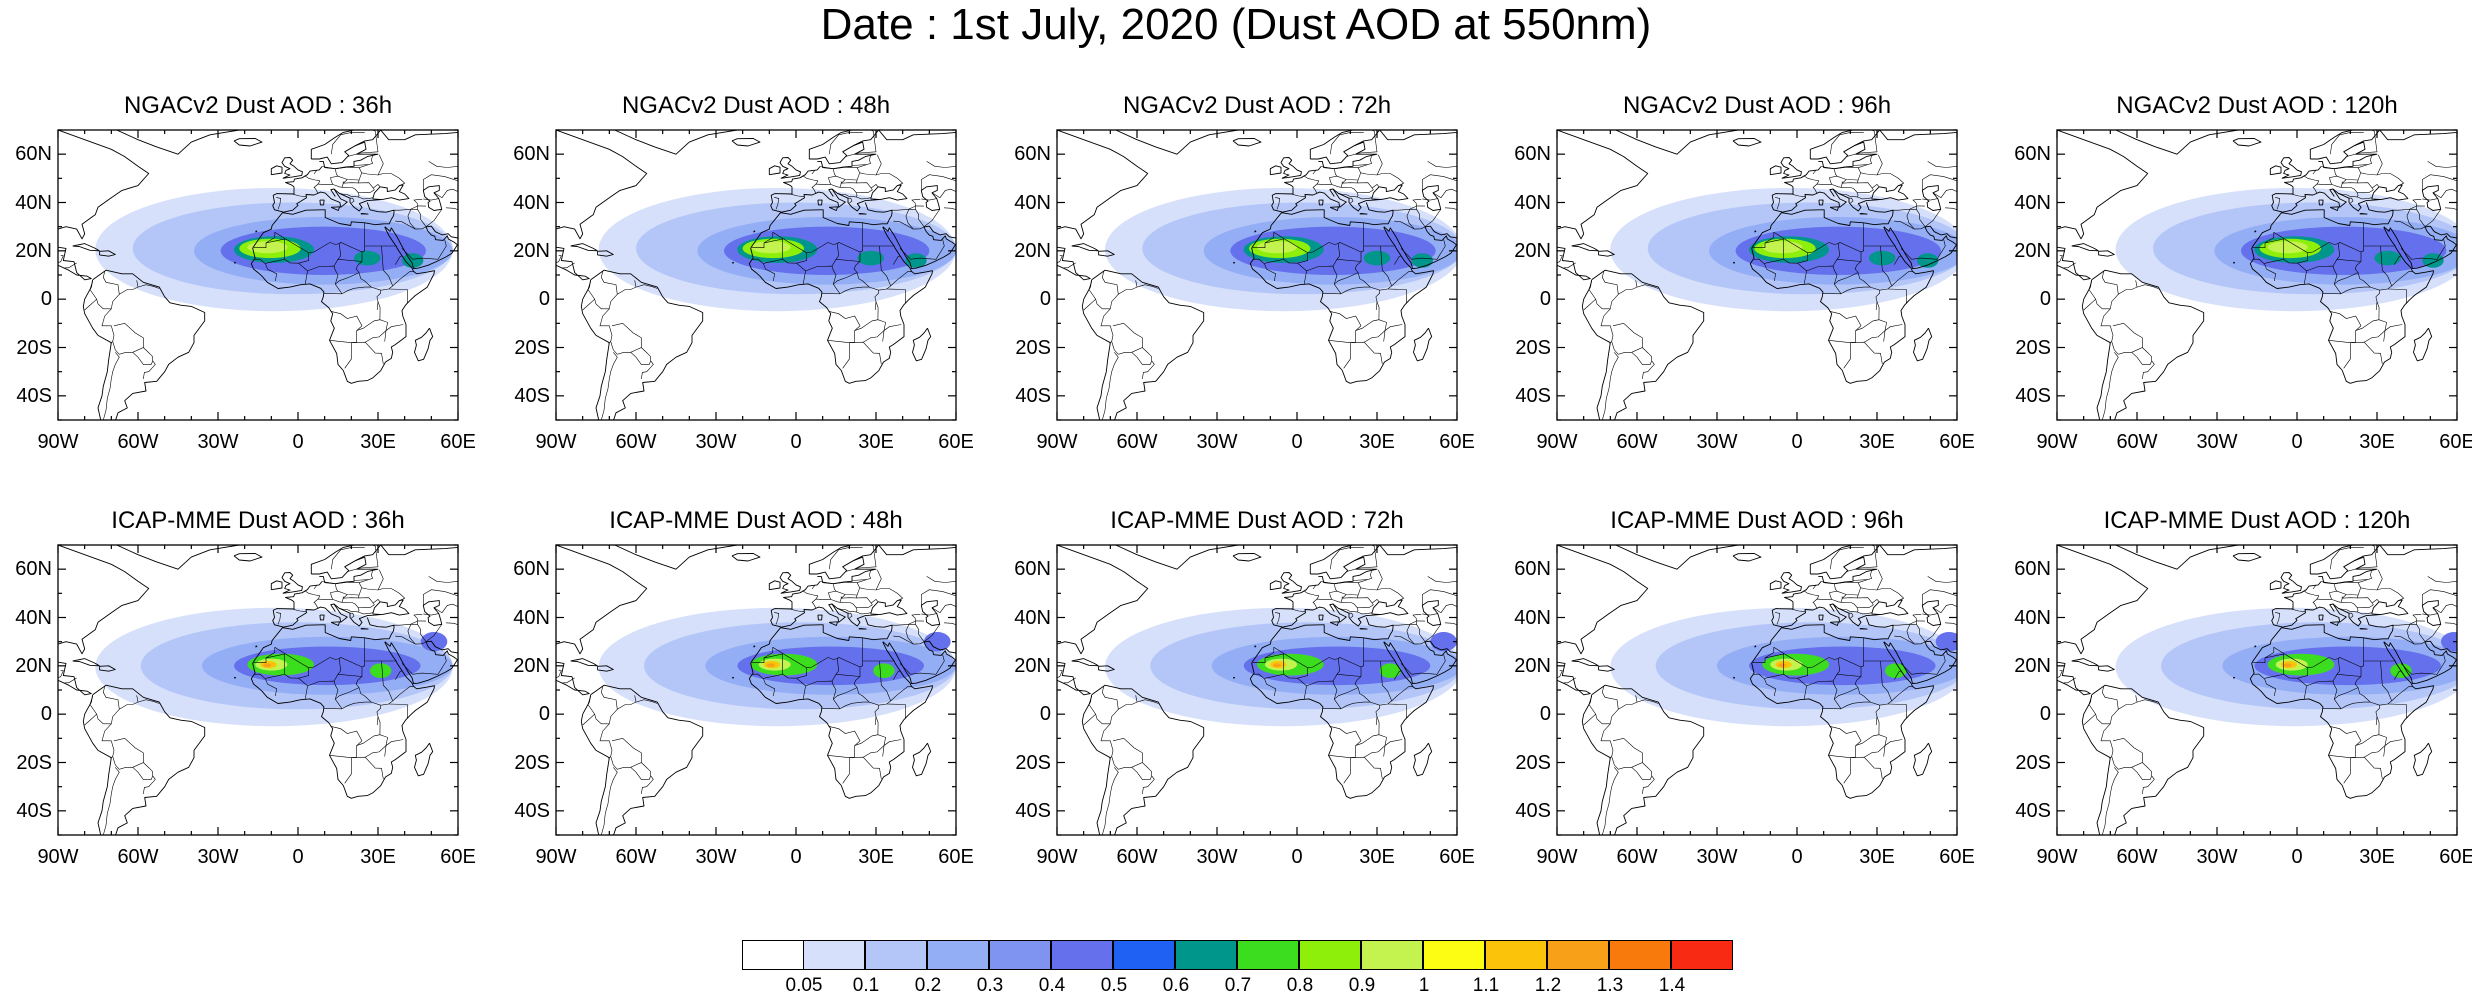  What do you see at coordinates (1026, 299) in the screenshot?
I see `latitude-tick-label: 0` at bounding box center [1026, 299].